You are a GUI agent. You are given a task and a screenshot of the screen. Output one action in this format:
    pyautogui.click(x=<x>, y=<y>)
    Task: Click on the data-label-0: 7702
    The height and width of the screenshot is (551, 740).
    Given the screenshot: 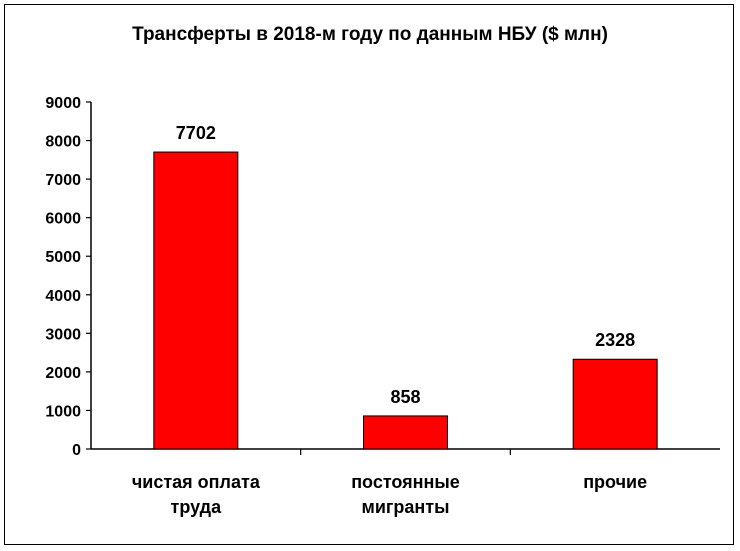 What is the action you would take?
    pyautogui.click(x=196, y=133)
    